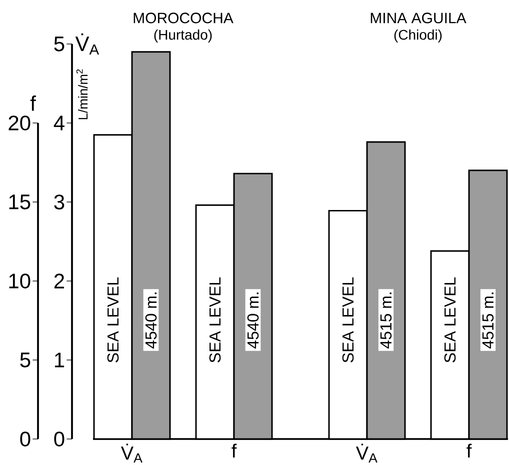 The width and height of the screenshot is (509, 465). What do you see at coordinates (33, 103) in the screenshot?
I see `y2-axis-title: f` at bounding box center [33, 103].